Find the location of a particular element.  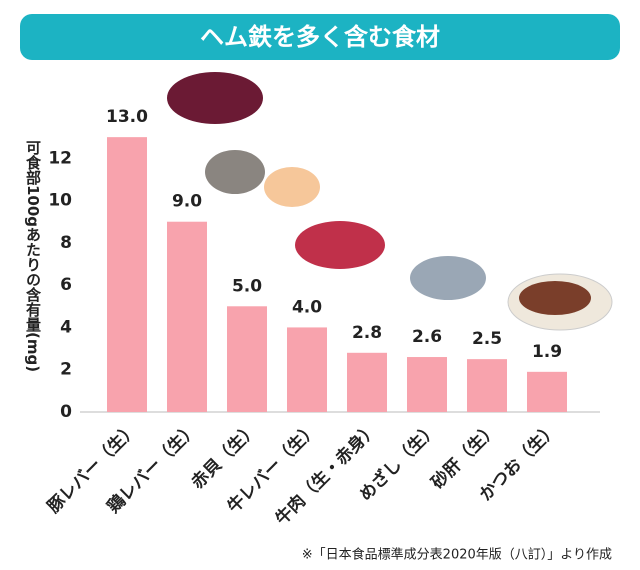

y-tick-label: 0 is located at coordinates (66, 412).